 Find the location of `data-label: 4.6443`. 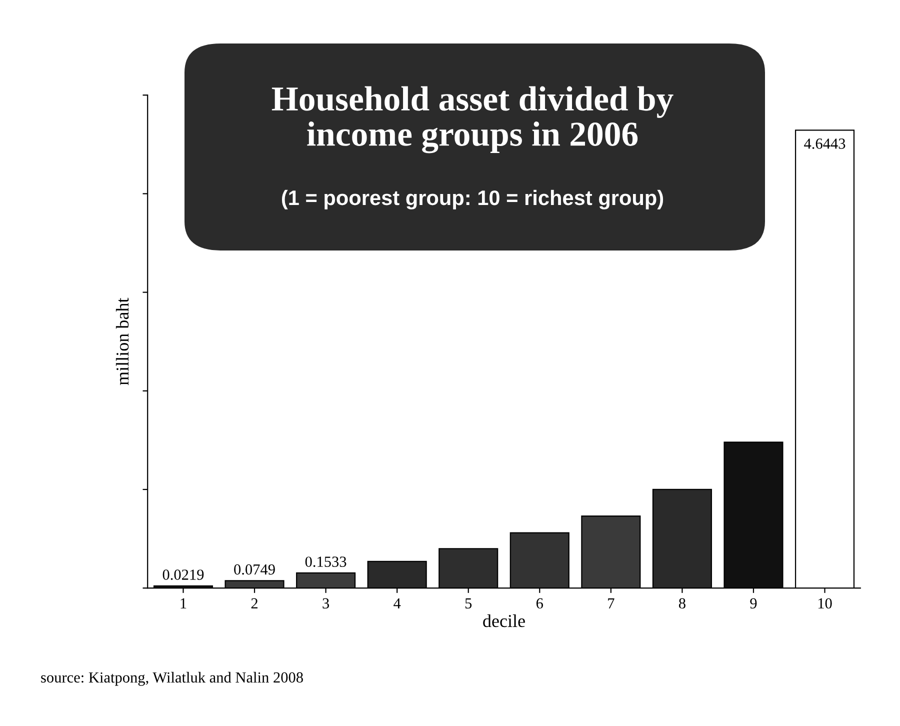

data-label: 4.6443 is located at coordinates (825, 143).